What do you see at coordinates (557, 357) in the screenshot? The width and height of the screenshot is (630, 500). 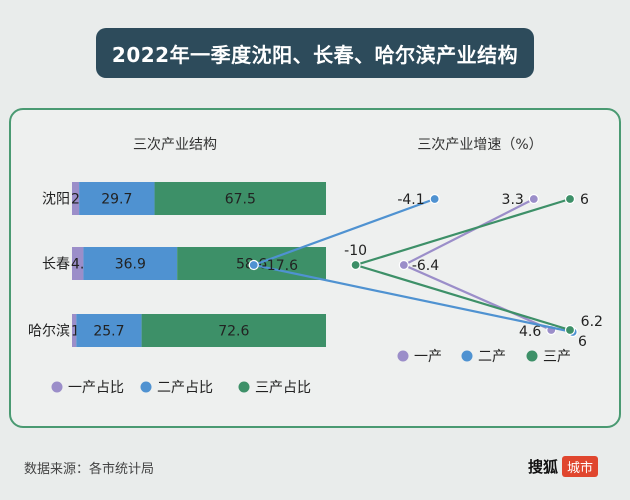 I see `legend-label: 三产` at bounding box center [557, 357].